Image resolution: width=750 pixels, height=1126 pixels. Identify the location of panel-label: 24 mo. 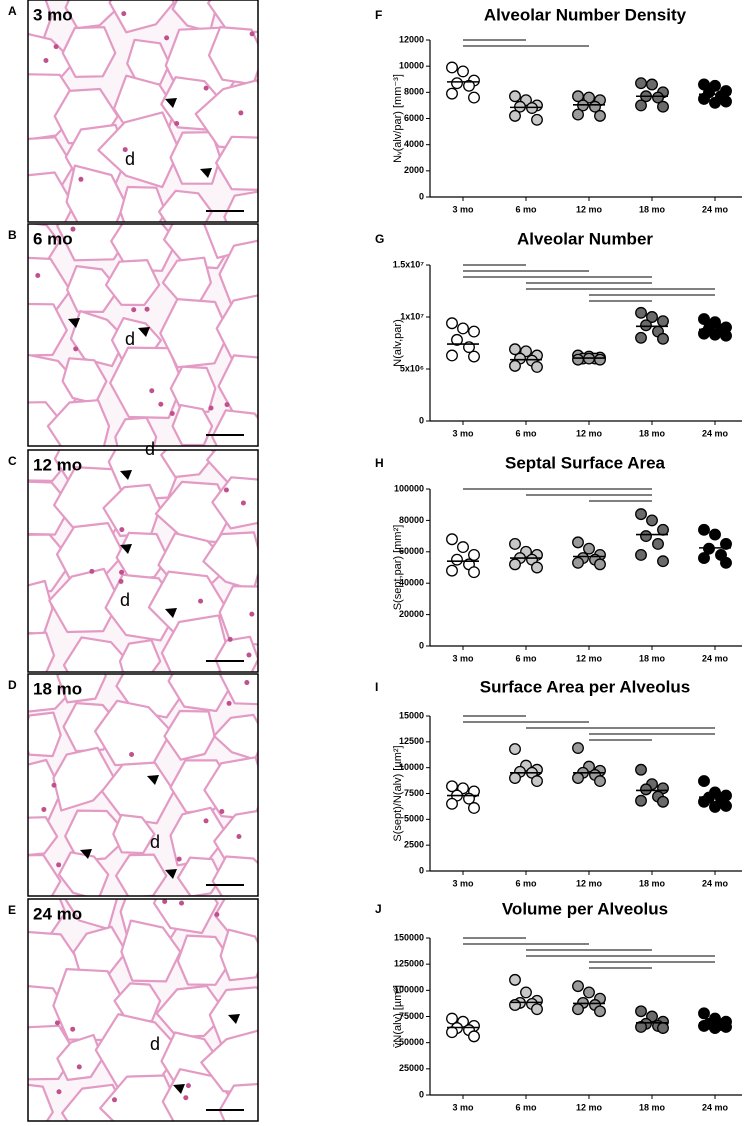
(57, 913).